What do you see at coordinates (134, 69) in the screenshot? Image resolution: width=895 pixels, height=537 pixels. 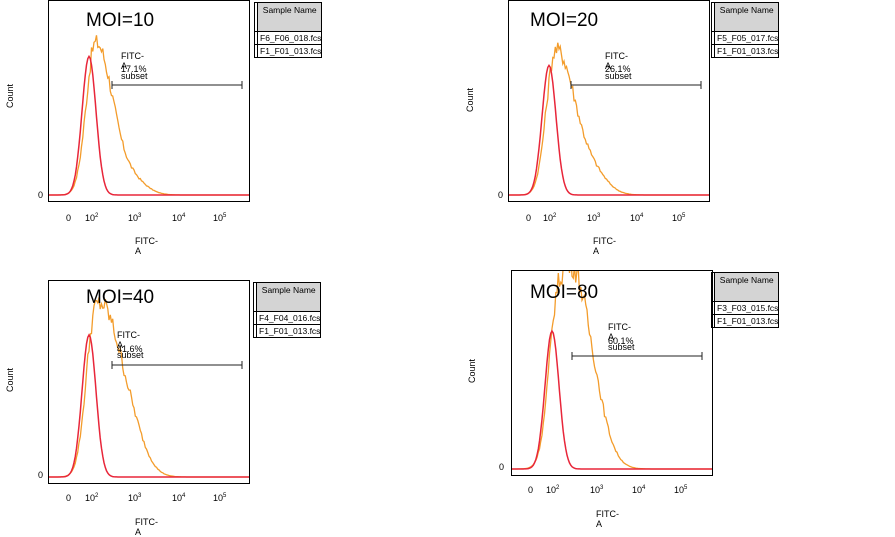 I see `gate-percent-label: 17.1%` at bounding box center [134, 69].